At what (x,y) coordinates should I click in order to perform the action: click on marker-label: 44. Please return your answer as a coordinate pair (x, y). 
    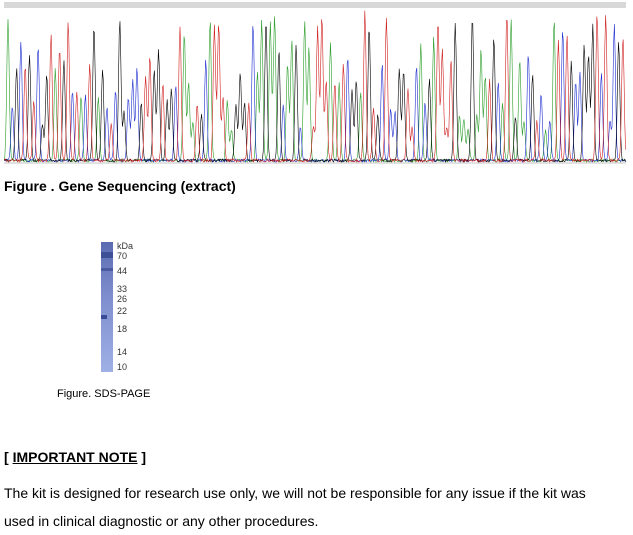
    Looking at the image, I should click on (122, 271).